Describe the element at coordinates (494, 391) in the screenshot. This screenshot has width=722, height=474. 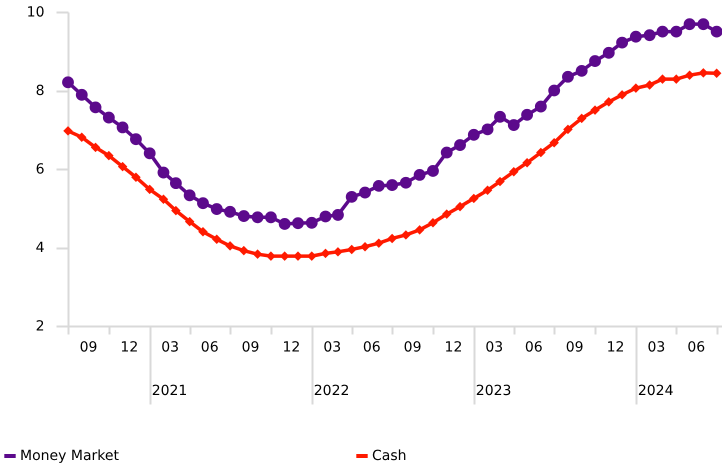
I see `text: 2023` at that location.